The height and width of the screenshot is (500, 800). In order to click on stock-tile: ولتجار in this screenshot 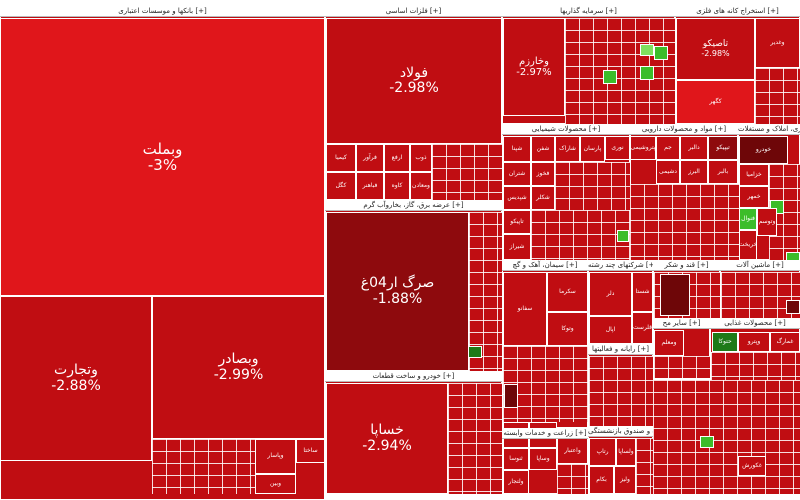, I will do `click(516, 482)`.